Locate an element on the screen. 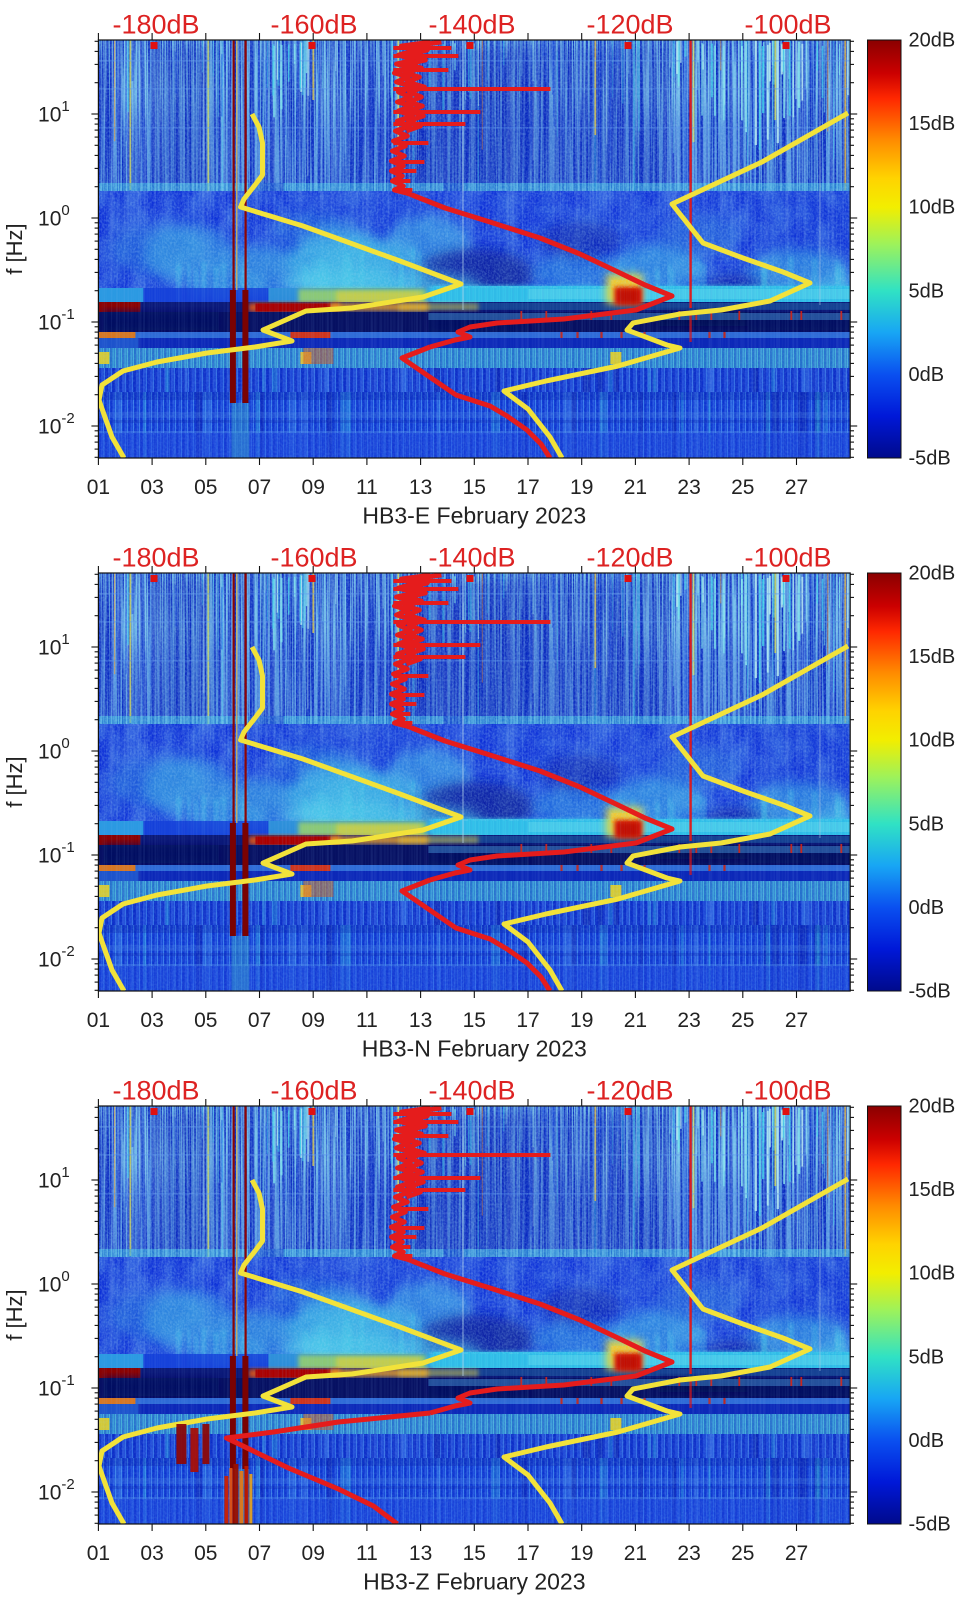 Image resolution: width=962 pixels, height=1599 pixels. svg-text: HB3-E February 2023 is located at coordinates (474, 516).